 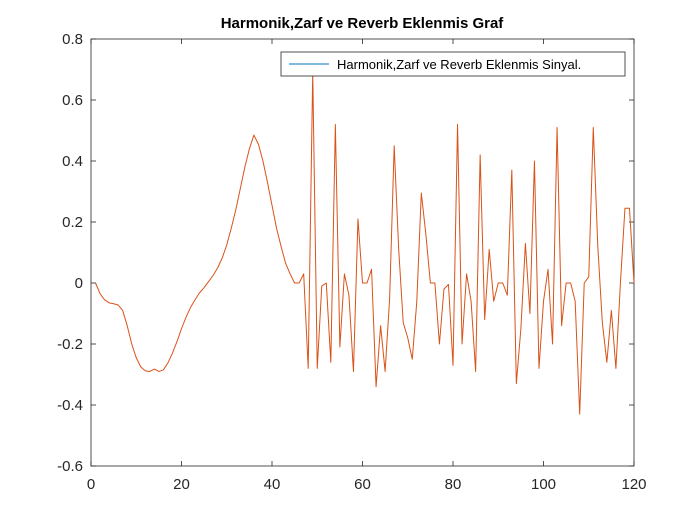 I want to click on chart-title: Harmonik,Zarf ve Reverb Eklenmis Graf, so click(x=363, y=23).